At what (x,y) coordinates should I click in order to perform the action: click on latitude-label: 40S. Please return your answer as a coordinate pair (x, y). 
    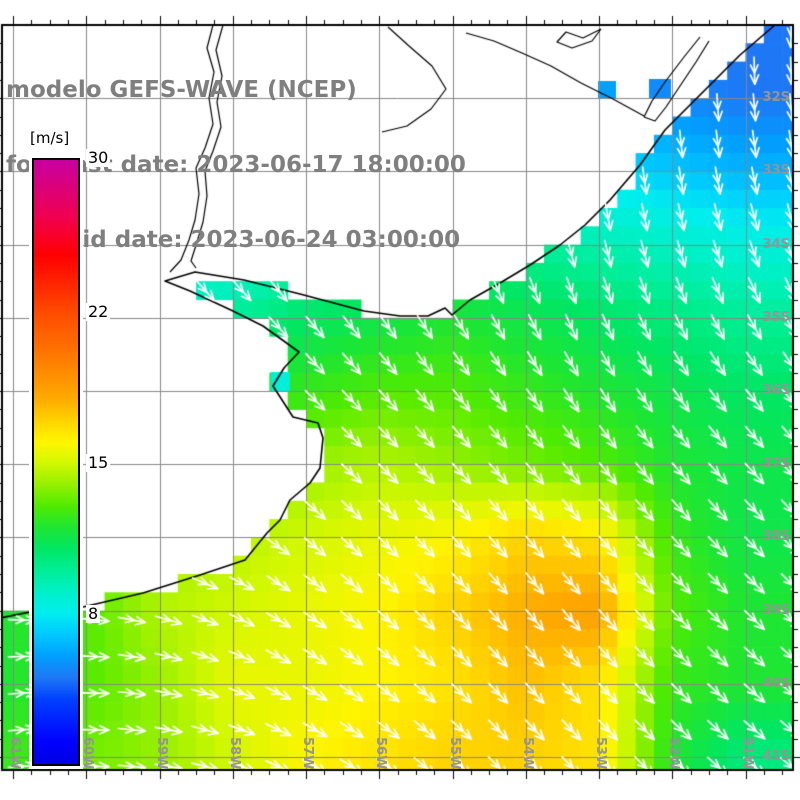
    Looking at the image, I should click on (776, 683).